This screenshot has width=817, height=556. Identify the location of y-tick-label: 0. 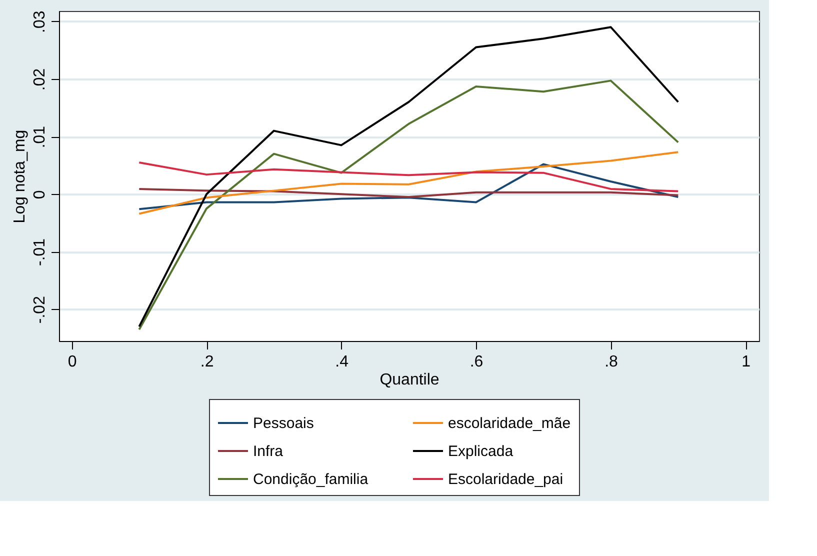
(40, 195).